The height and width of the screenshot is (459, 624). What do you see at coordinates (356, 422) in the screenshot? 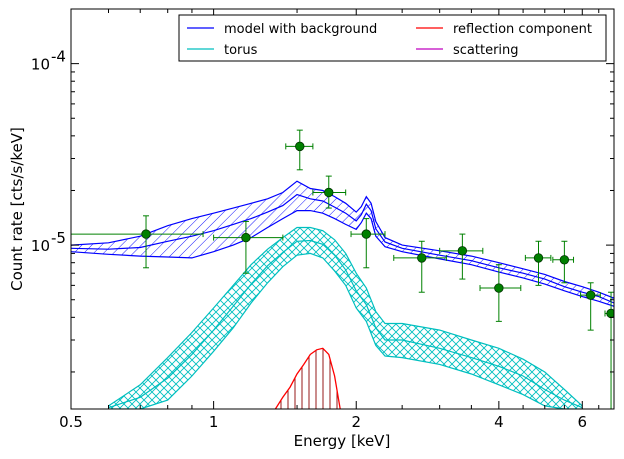
I see `x-tick-label: 2` at bounding box center [356, 422].